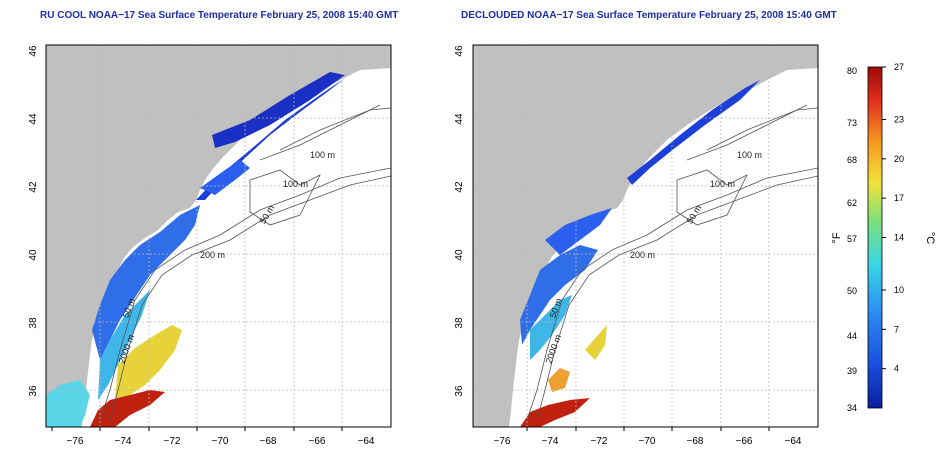 This screenshot has width=950, height=475. Describe the element at coordinates (366, 441) in the screenshot. I see `left-x-tick-label: −64` at that location.